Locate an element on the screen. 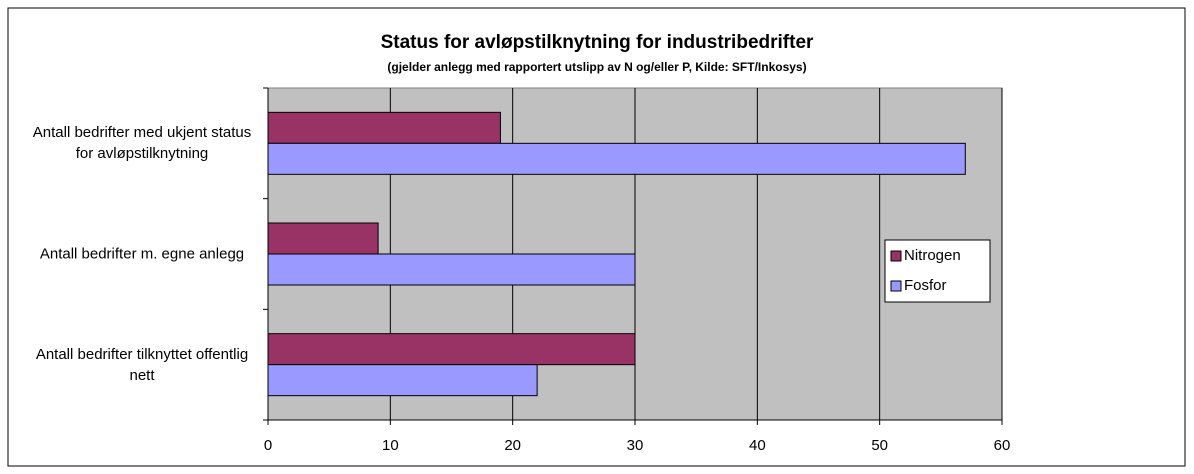 The height and width of the screenshot is (474, 1194). legend-label: Nitrogen is located at coordinates (932, 255).